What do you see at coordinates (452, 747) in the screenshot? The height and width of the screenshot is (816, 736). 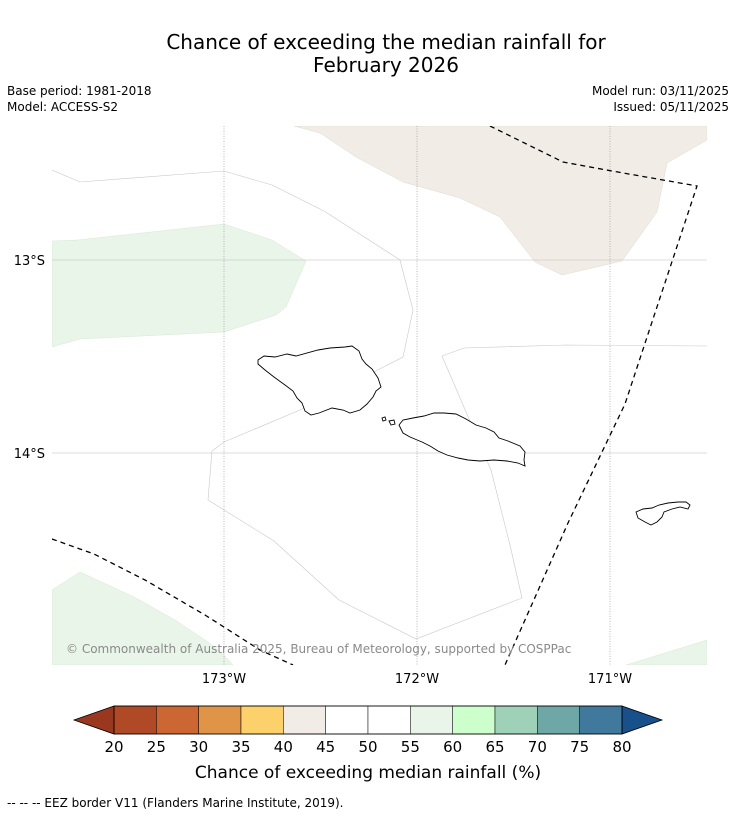 I see `colorbar-tick-label: 60` at bounding box center [452, 747].